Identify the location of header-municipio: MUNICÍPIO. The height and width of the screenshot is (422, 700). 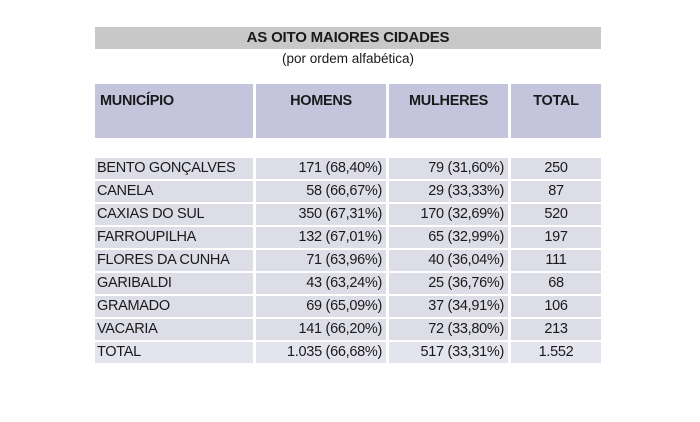
(174, 111).